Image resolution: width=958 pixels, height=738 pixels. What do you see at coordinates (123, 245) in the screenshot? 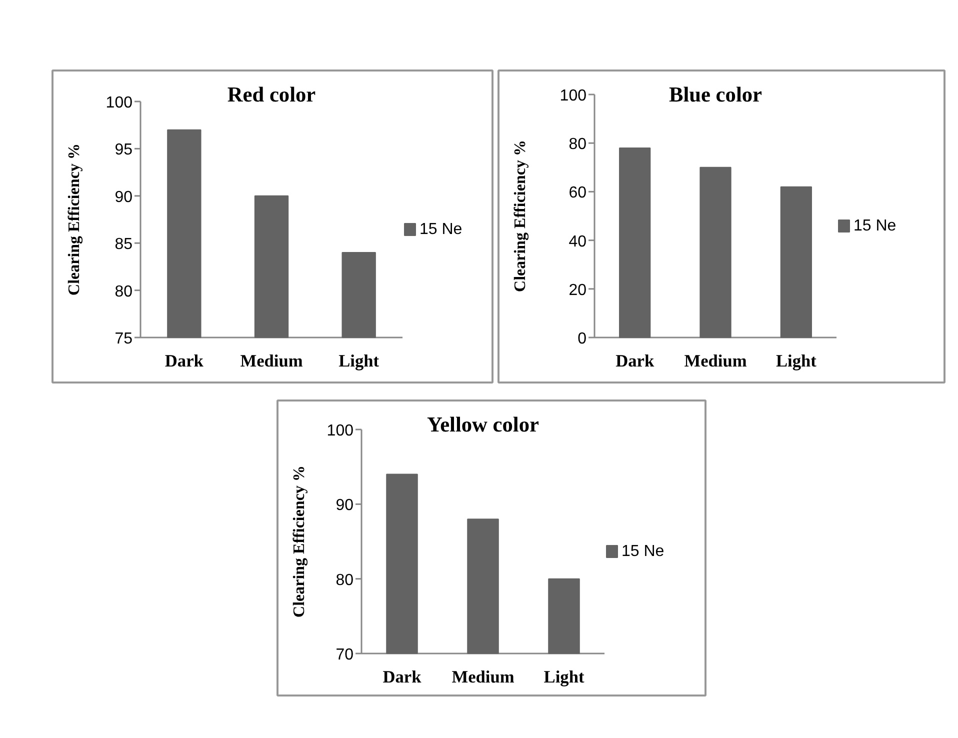
I see `y-tick-label: 85` at bounding box center [123, 245].